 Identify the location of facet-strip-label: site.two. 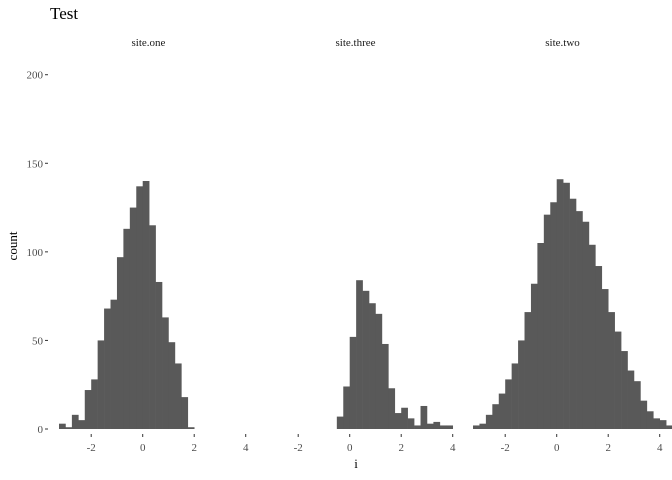
(562, 43).